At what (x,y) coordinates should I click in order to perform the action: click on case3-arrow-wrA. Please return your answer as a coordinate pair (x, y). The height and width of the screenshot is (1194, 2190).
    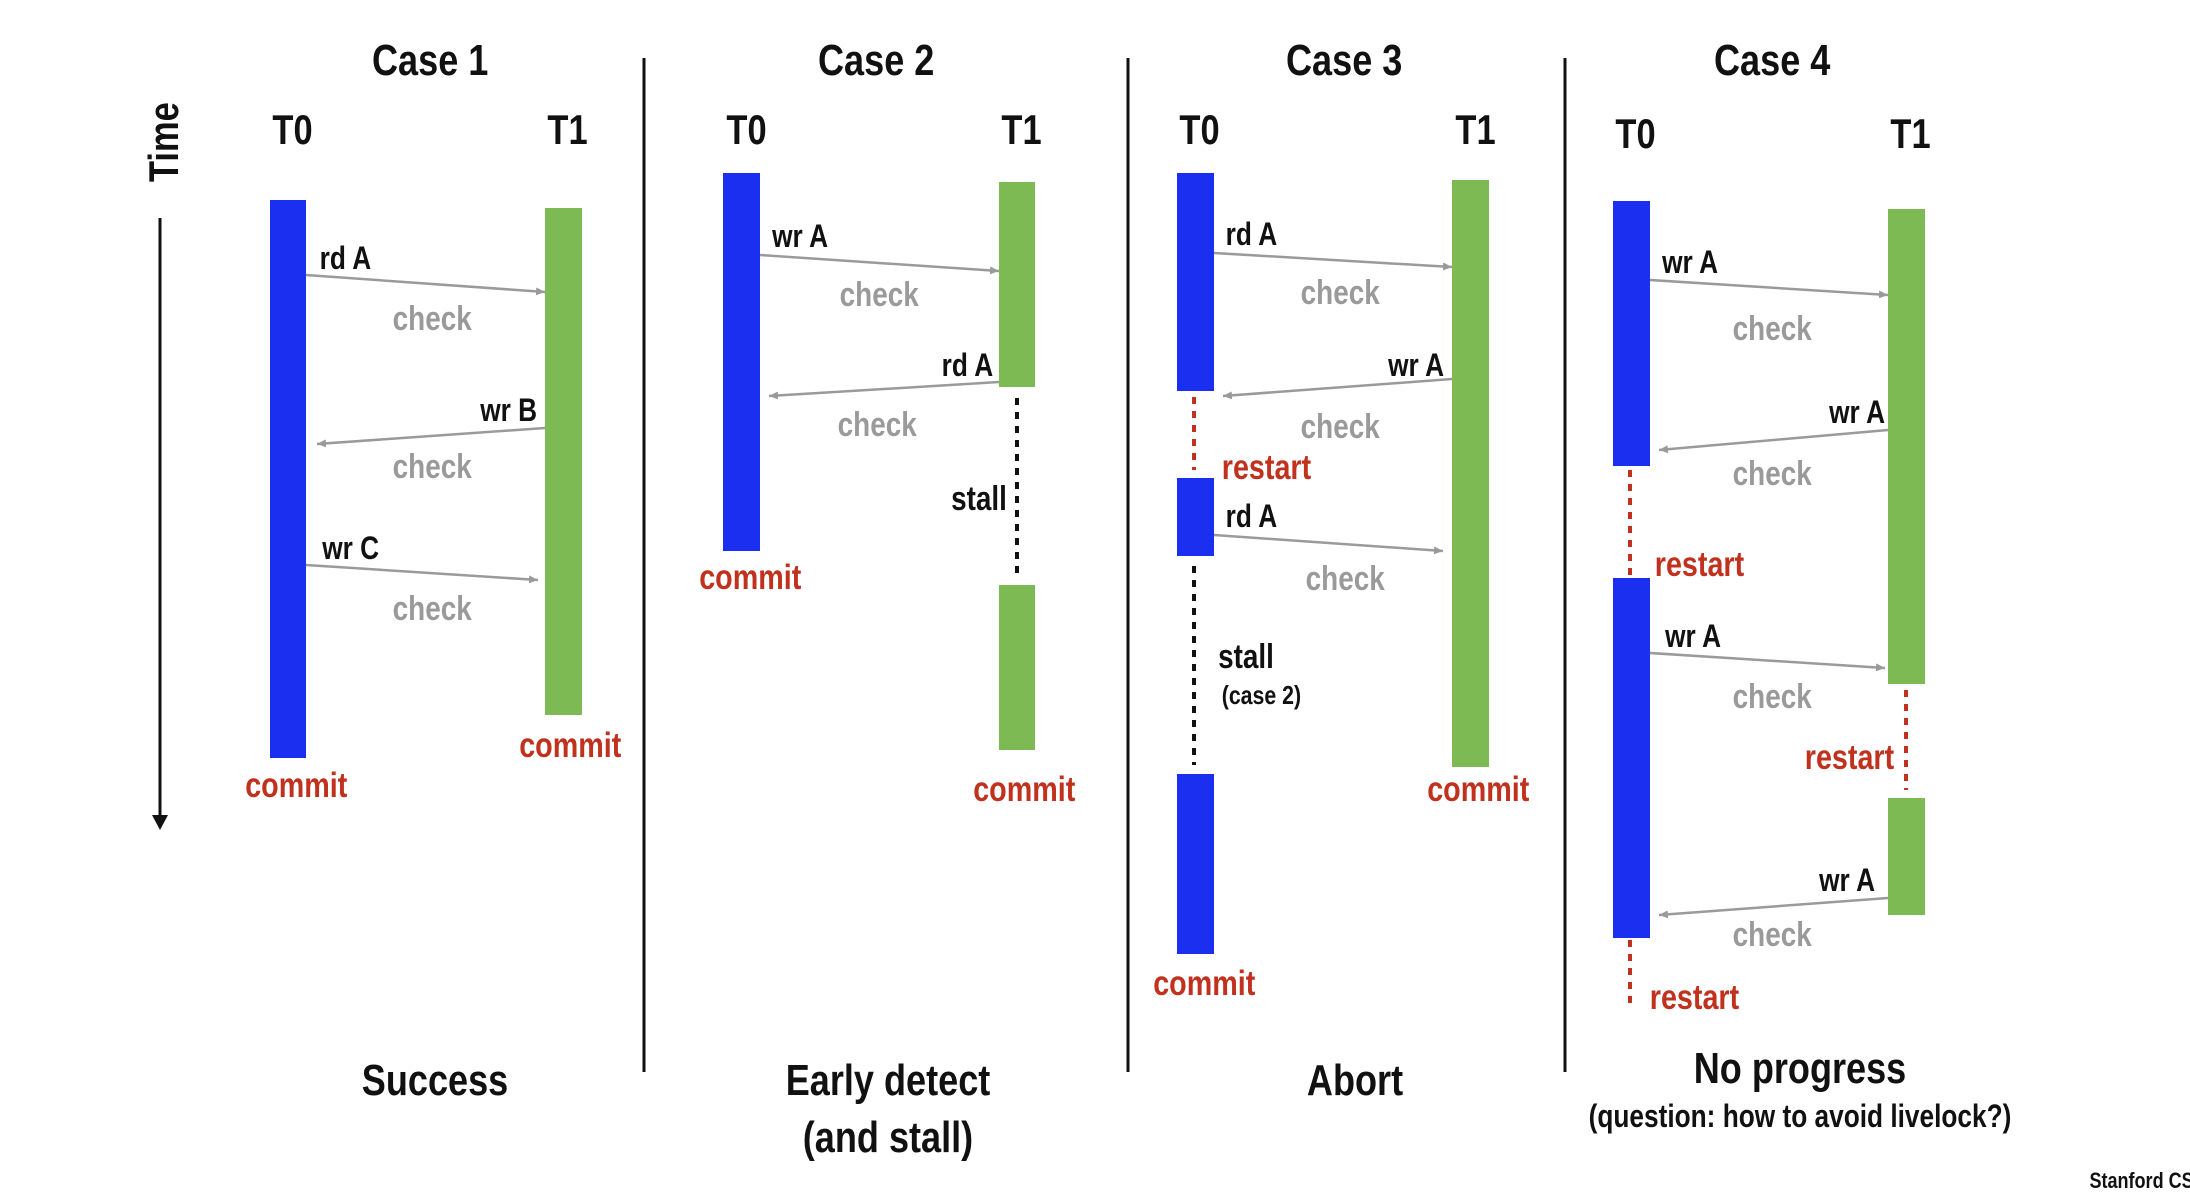
    Looking at the image, I should click on (1337, 388).